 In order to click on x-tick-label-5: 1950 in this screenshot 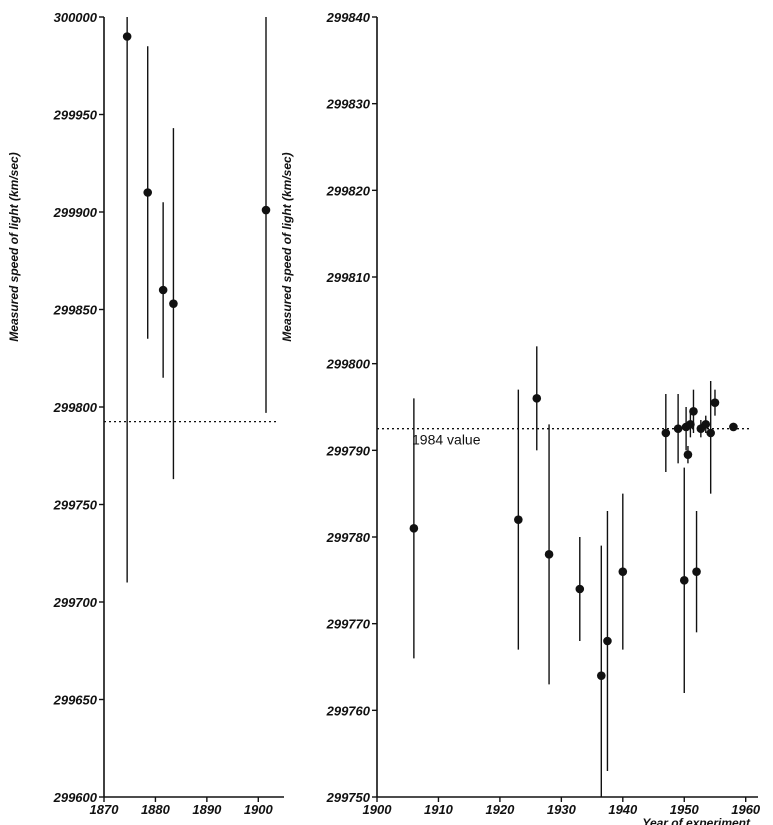, I will do `click(685, 809)`.